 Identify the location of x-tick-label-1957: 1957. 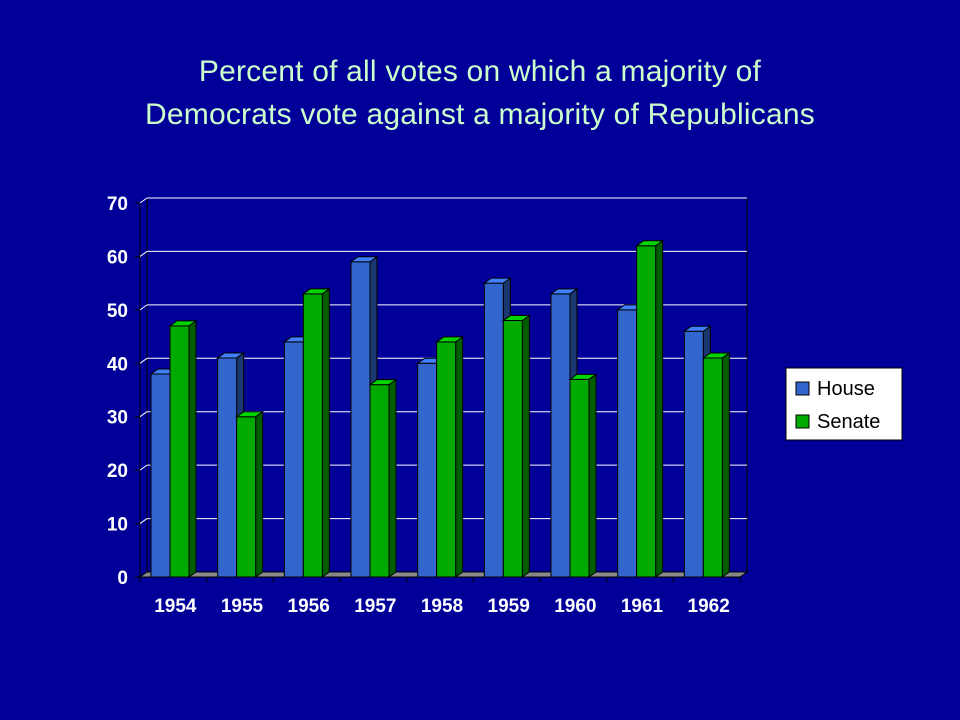
(375, 606).